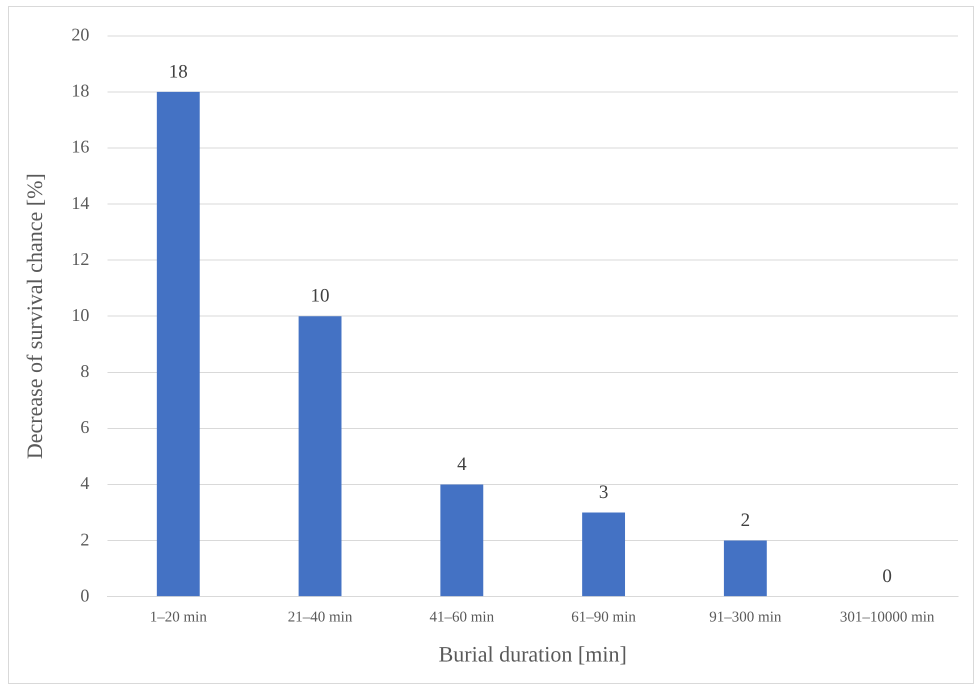 Image resolution: width=976 pixels, height=686 pixels. Describe the element at coordinates (320, 296) in the screenshot. I see `data-label: 10` at that location.